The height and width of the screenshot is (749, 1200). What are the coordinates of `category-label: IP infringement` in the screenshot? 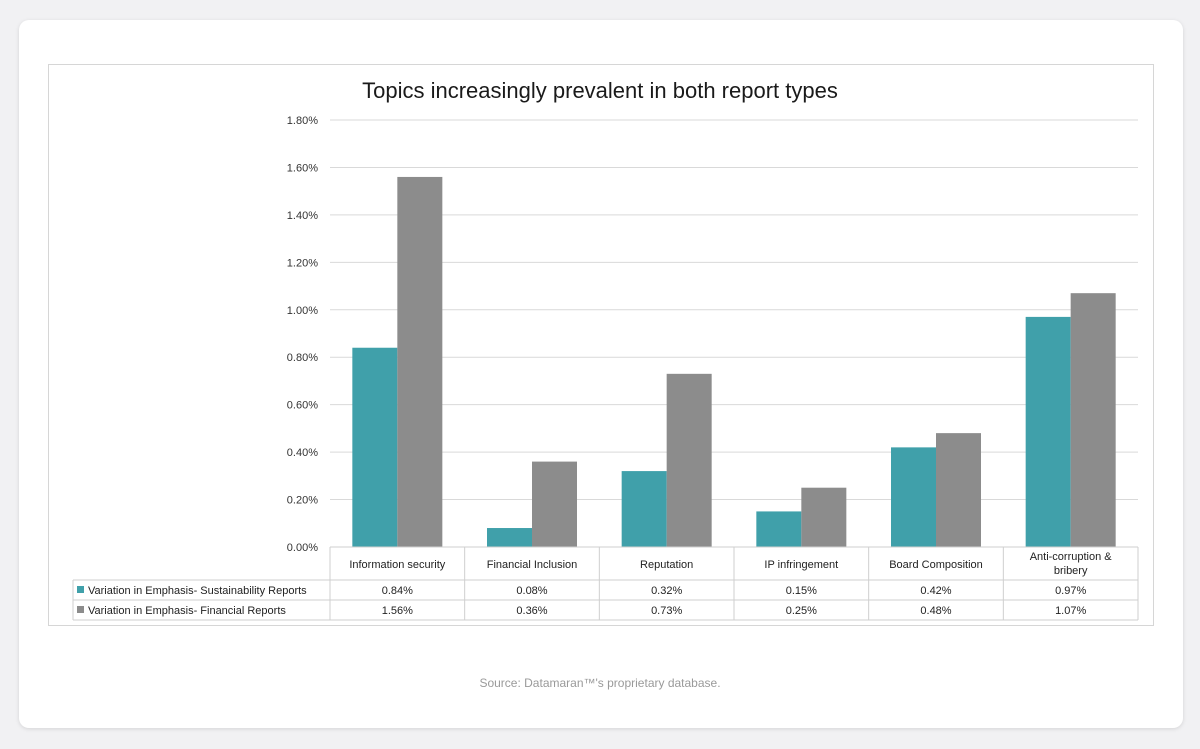 It's located at (801, 565).